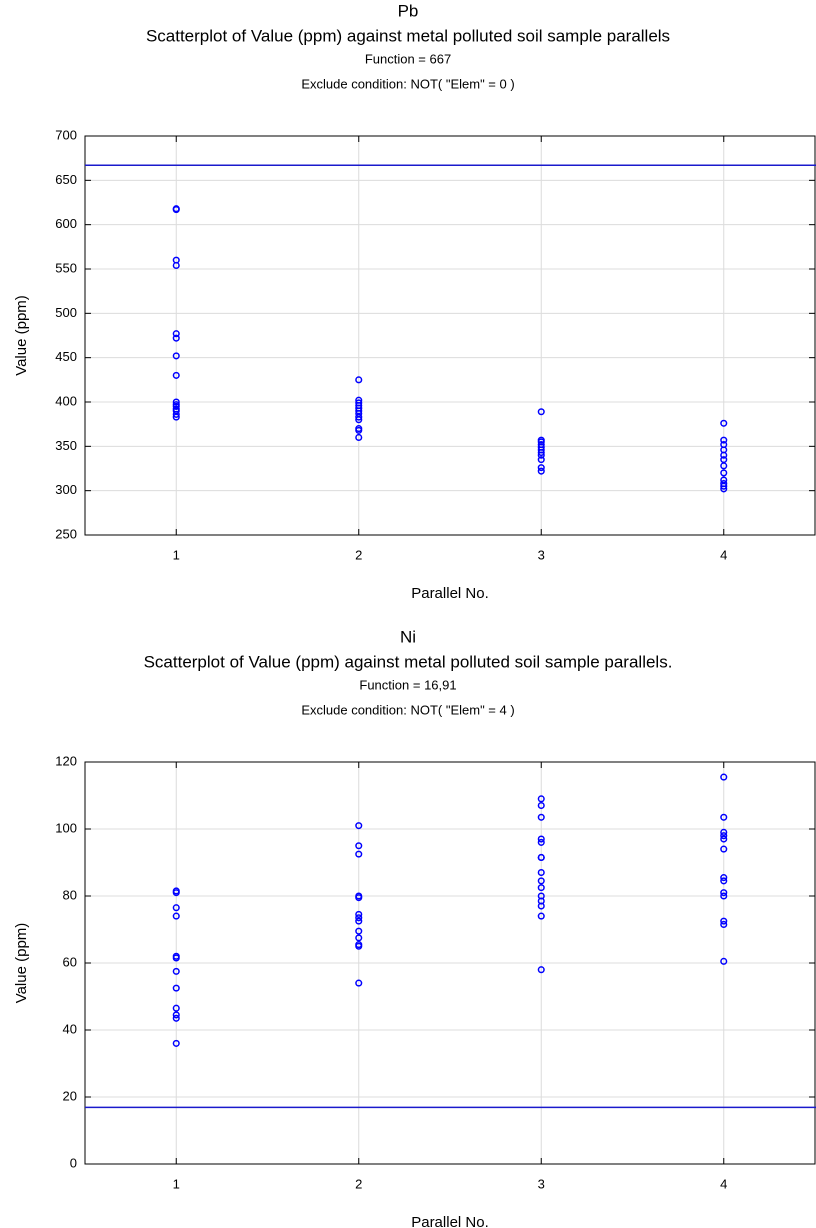  I want to click on y-tick-label: 700, so click(66, 134).